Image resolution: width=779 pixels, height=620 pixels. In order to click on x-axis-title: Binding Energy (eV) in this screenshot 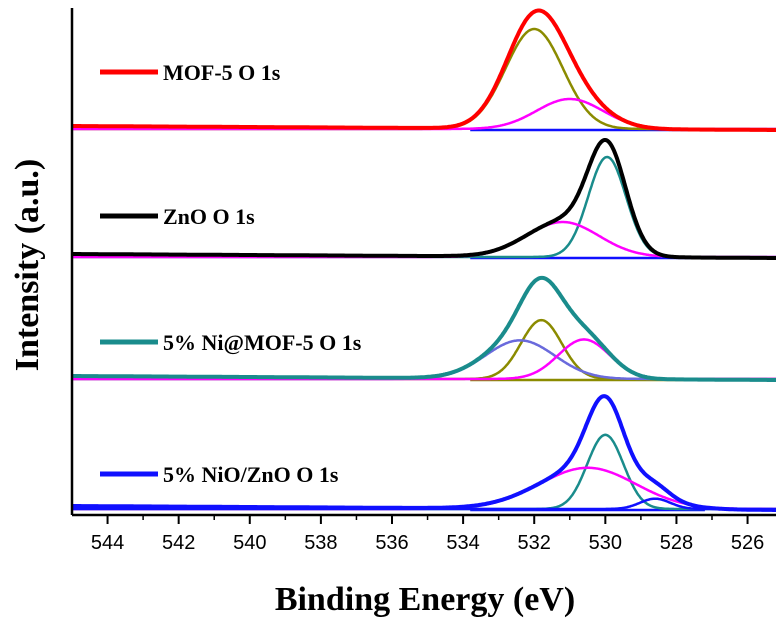, I will do `click(425, 599)`.